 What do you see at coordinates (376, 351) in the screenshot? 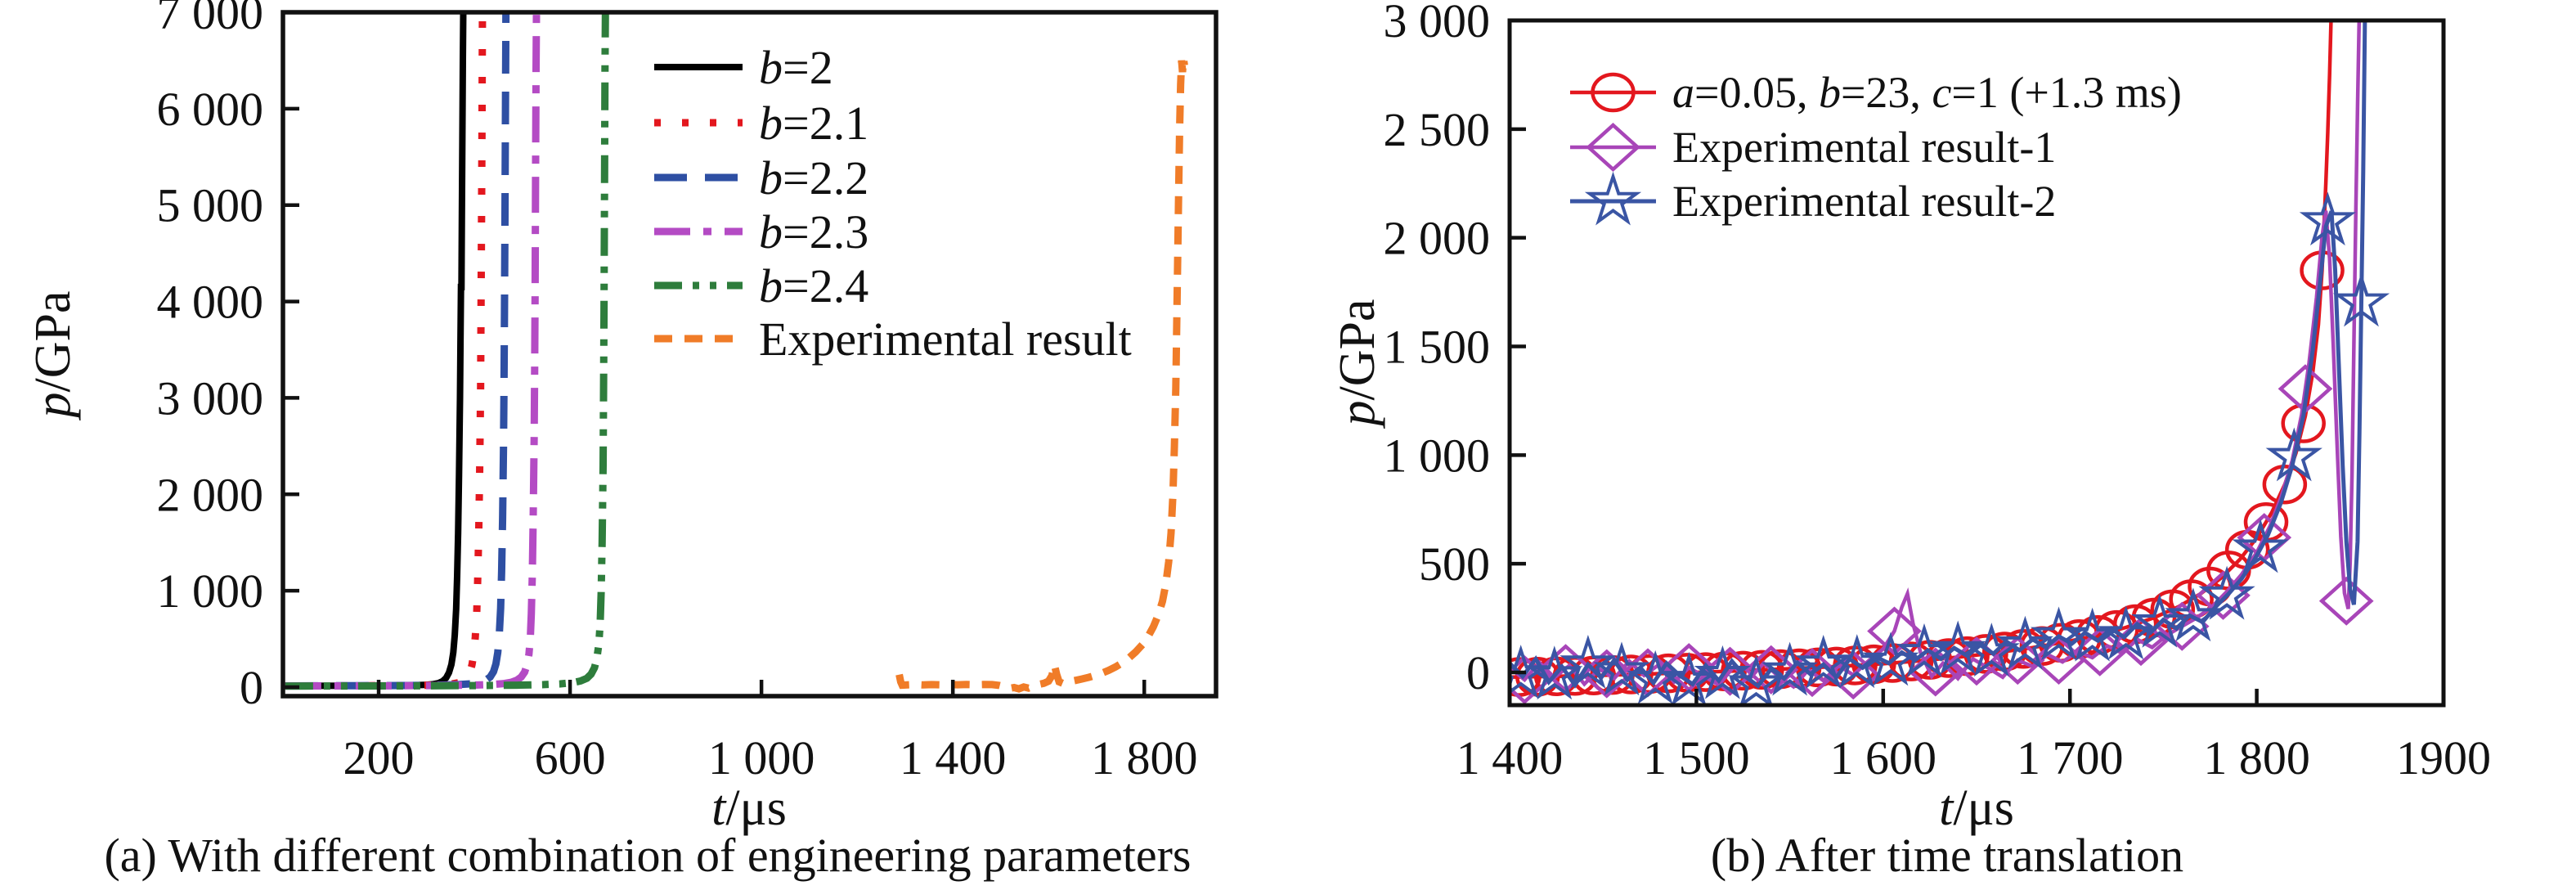
I see `series-b2-line` at bounding box center [376, 351].